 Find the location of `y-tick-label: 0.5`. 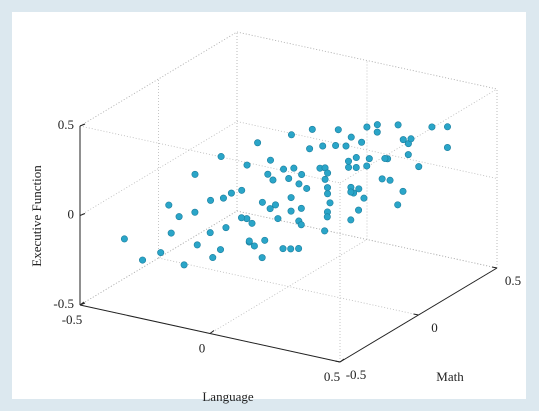

y-tick-label: 0.5 is located at coordinates (513, 280).